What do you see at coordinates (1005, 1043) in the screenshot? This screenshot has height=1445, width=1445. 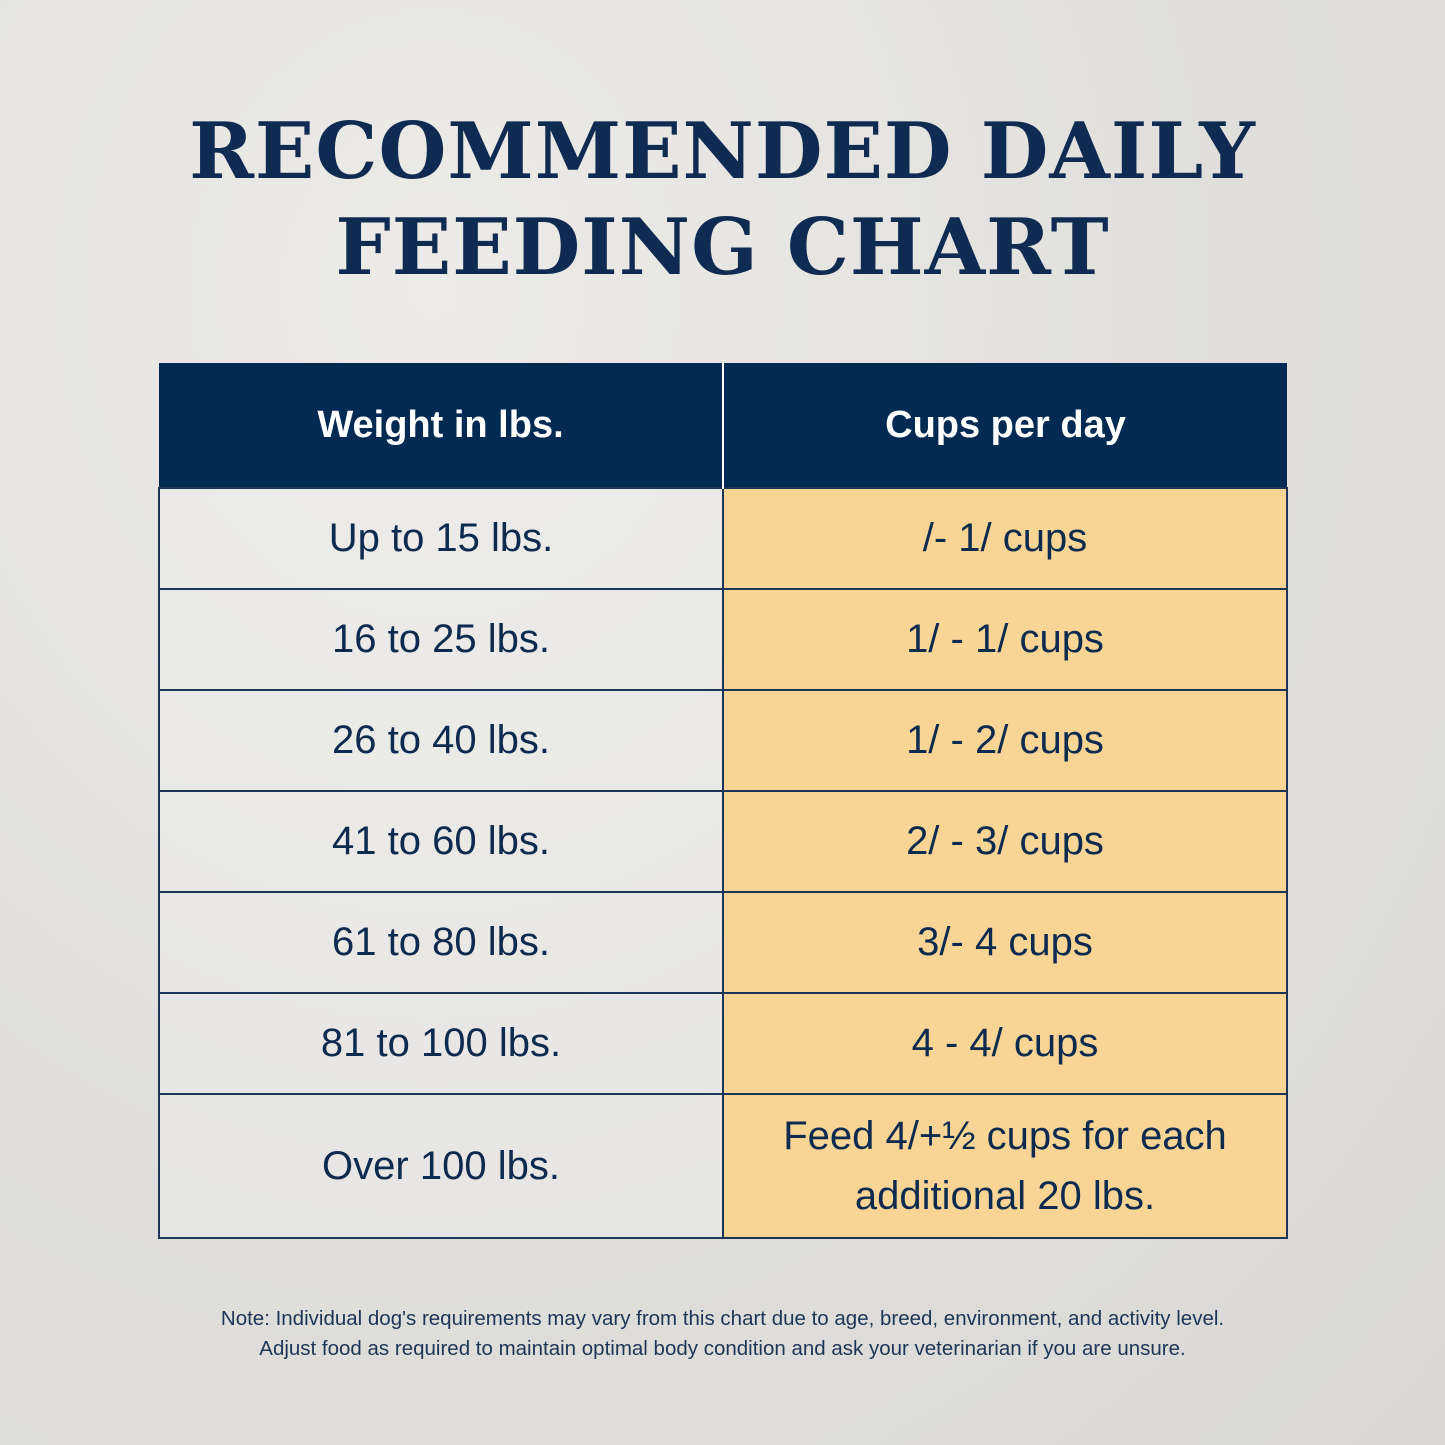 I see `cups-cell: 4 - 4/ cups` at bounding box center [1005, 1043].